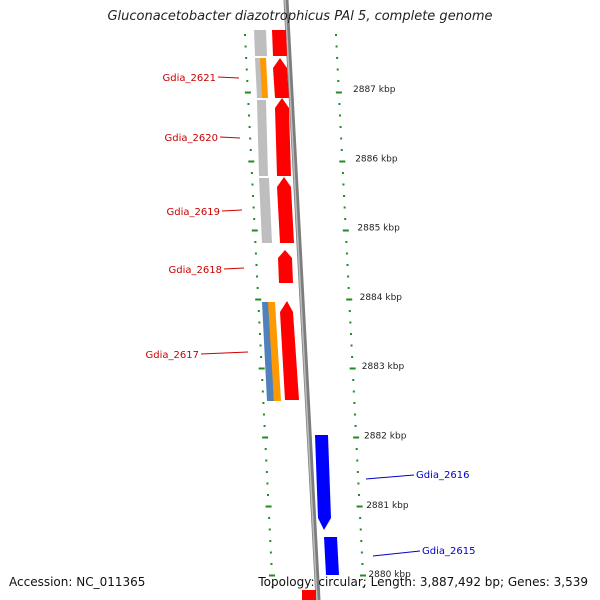 This screenshot has height=600, width=600. What do you see at coordinates (78, 582) in the screenshot?
I see `accession-text: Accession: NC_011365` at bounding box center [78, 582].